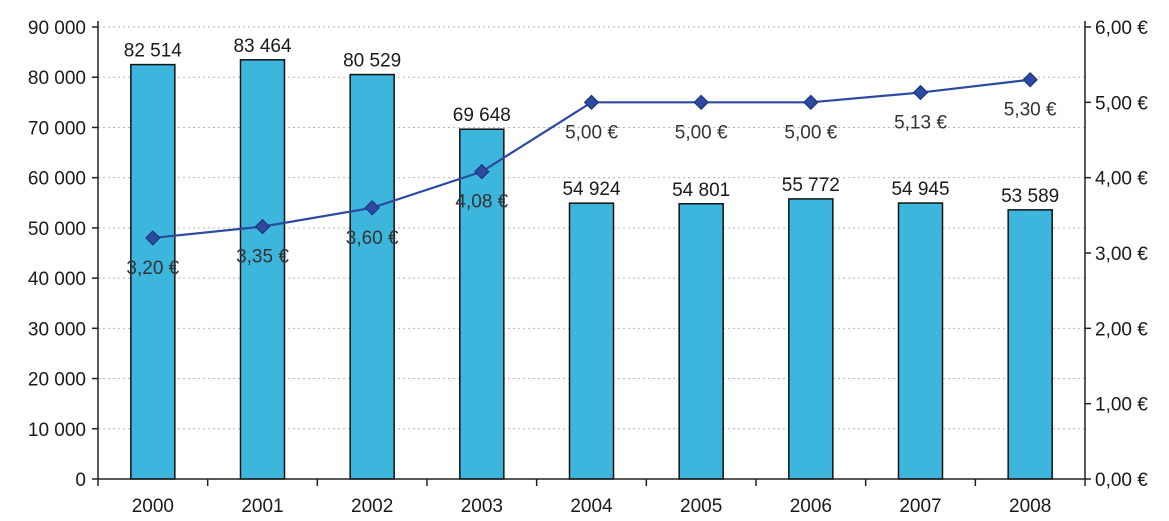 The height and width of the screenshot is (521, 1169). What do you see at coordinates (481, 202) in the screenshot?
I see `line-value-label: 4,08 €` at bounding box center [481, 202].